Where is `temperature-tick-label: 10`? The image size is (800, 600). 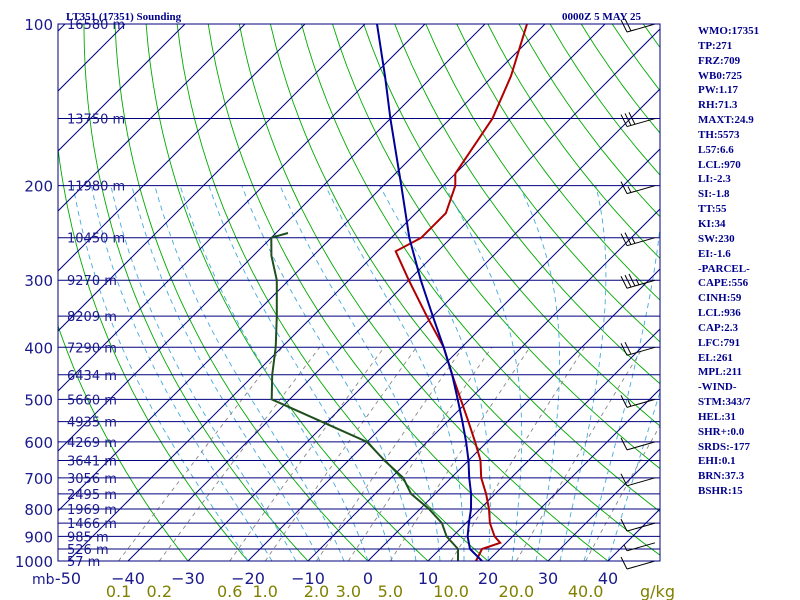 temperature-tick-label: 10 is located at coordinates (428, 578).